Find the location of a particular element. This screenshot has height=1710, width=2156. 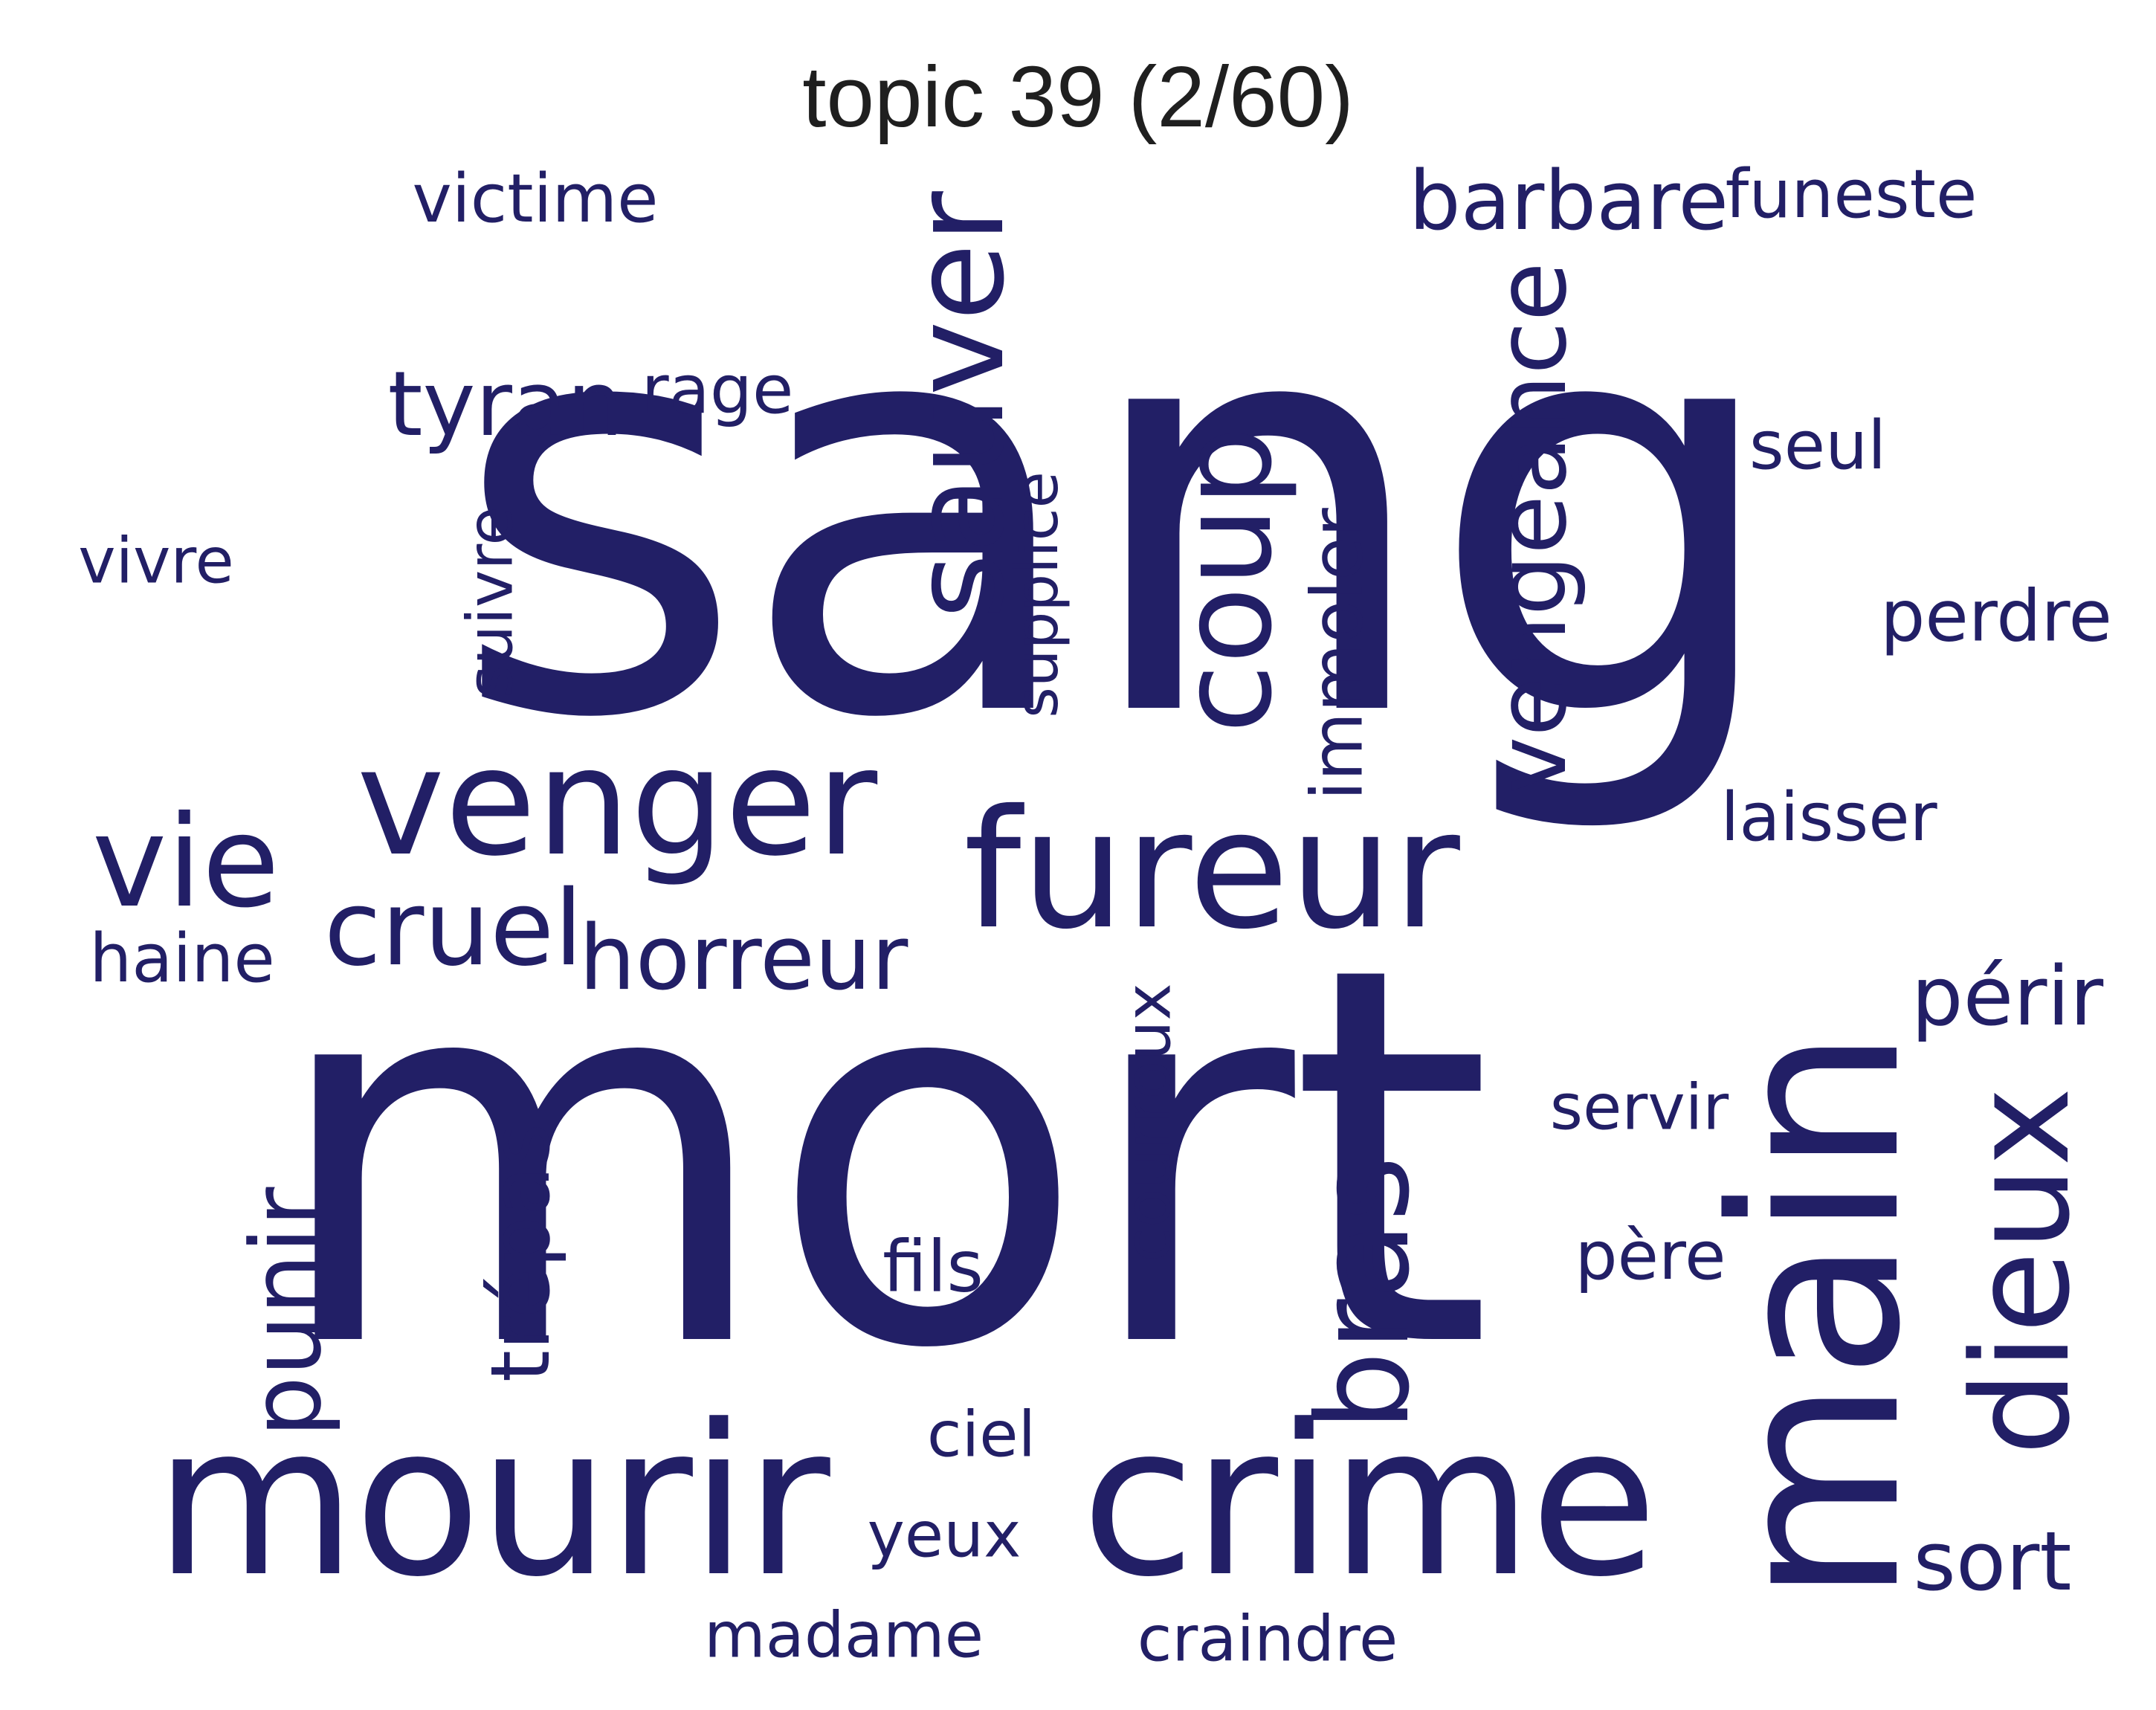

word-fils: fils is located at coordinates (933, 1267).